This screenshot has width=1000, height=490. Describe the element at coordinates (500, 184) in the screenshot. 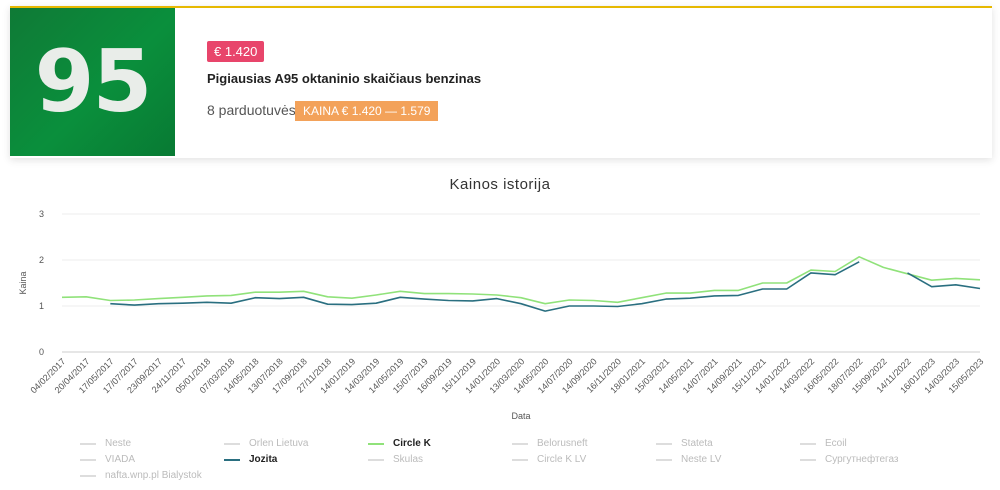

I see `chart-title: Kainos istorija` at that location.